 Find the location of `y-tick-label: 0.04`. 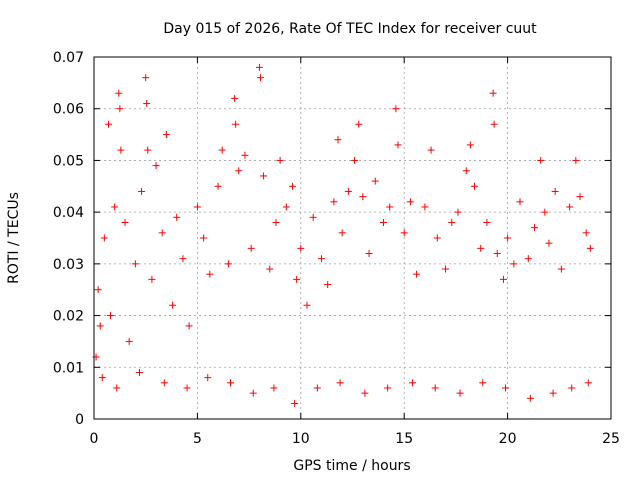

y-tick-label: 0.04 is located at coordinates (68, 213).